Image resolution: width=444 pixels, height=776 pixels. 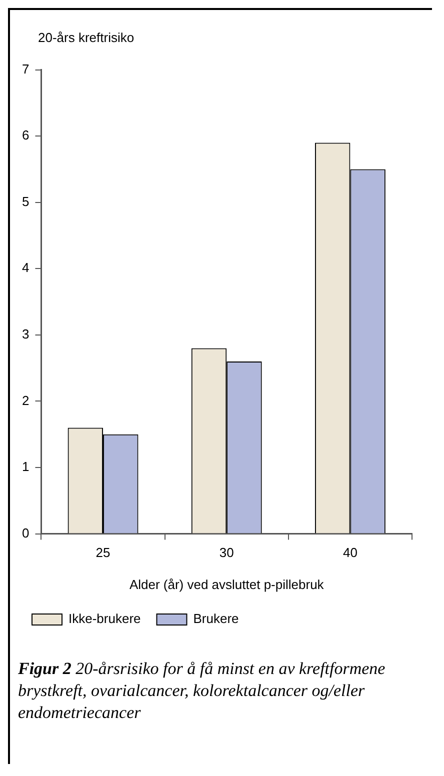 What do you see at coordinates (350, 552) in the screenshot?
I see `x-tick-label: 40` at bounding box center [350, 552].